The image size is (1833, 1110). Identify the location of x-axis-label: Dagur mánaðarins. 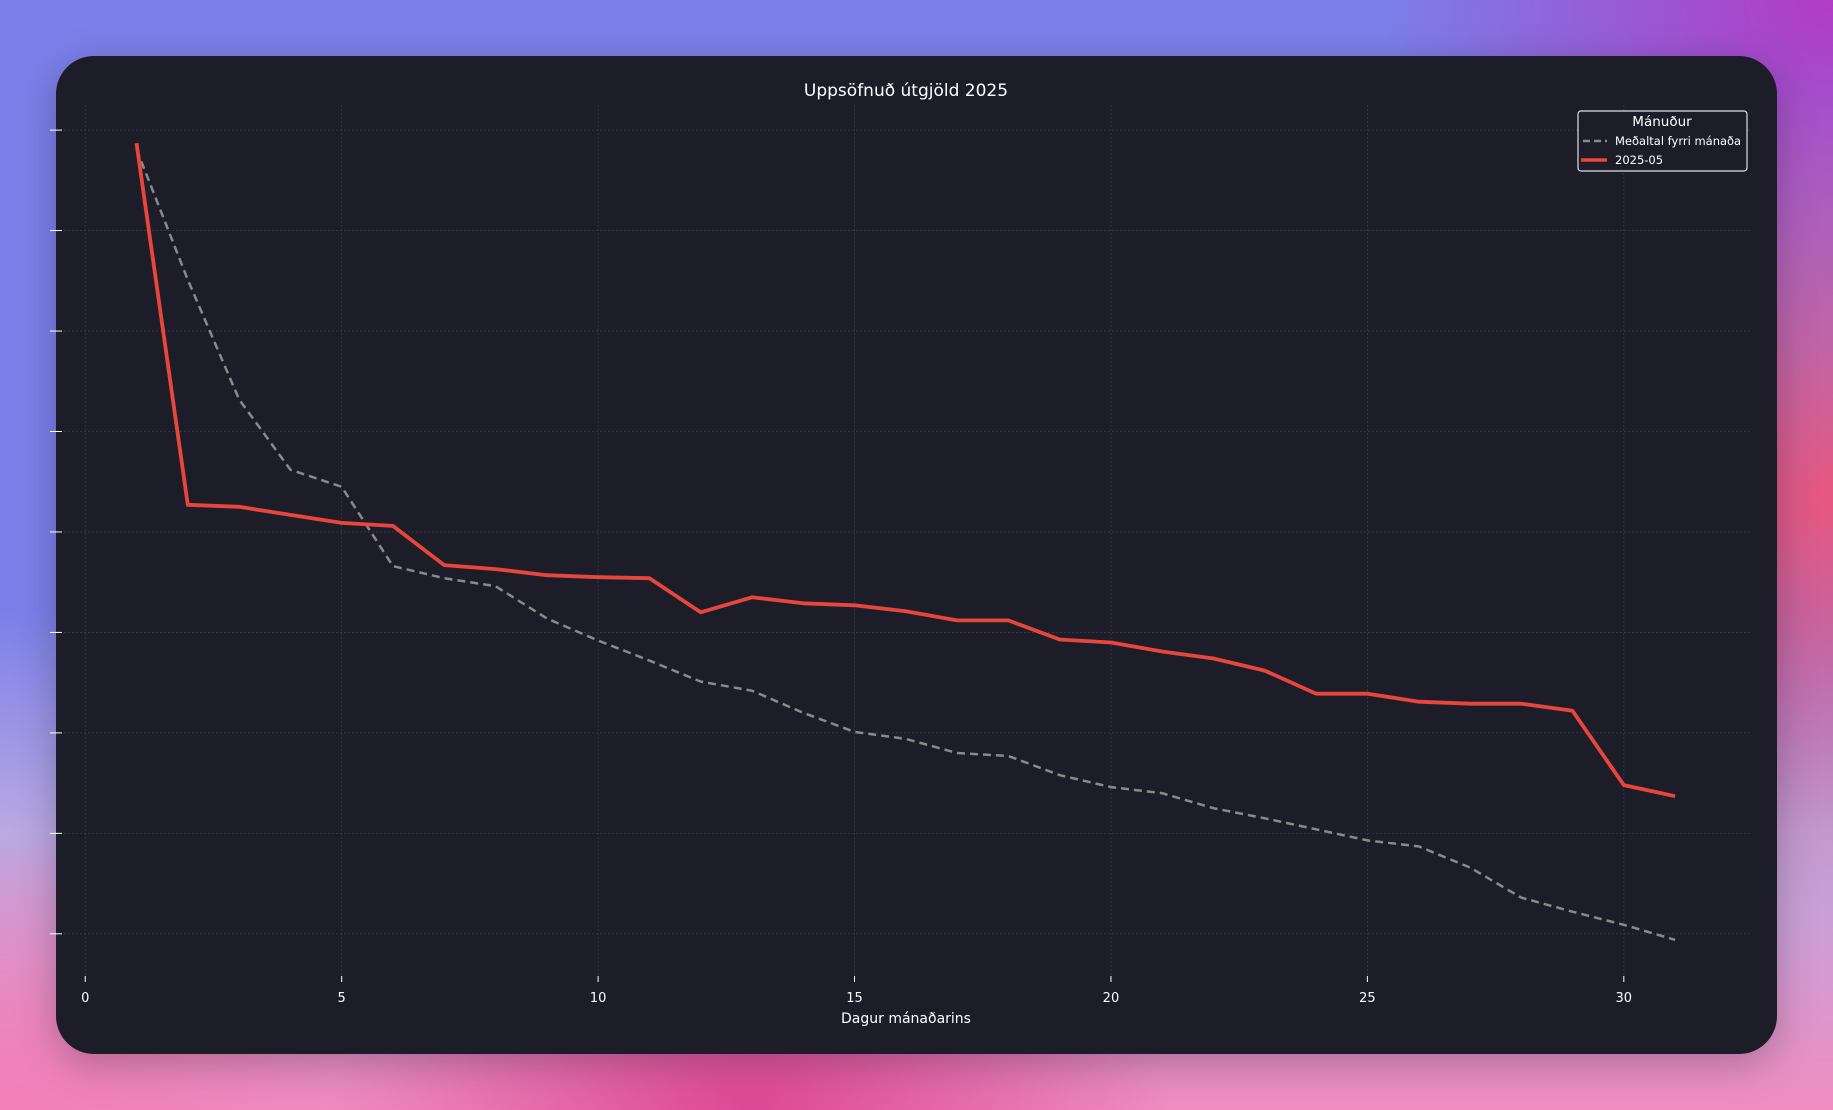
(906, 1019).